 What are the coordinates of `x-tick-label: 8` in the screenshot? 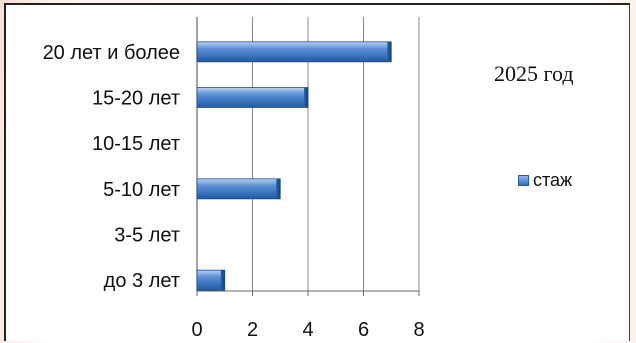 It's located at (418, 330).